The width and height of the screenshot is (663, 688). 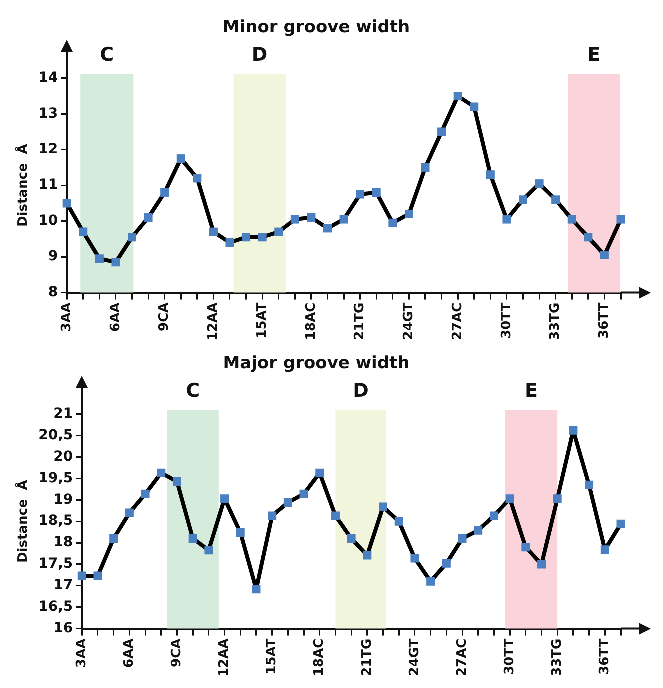 What do you see at coordinates (48, 114) in the screenshot?
I see `y-tick-label: 13` at bounding box center [48, 114].